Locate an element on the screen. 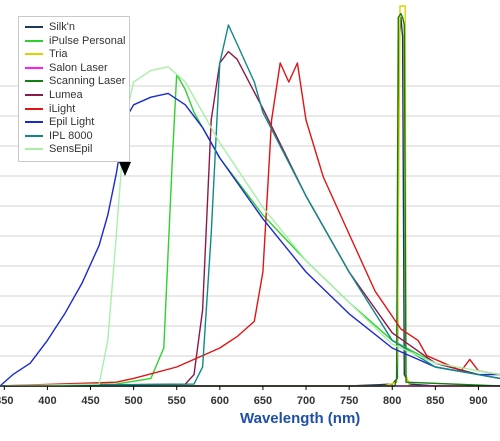  legend-item: SensEpil is located at coordinates (58, 149).